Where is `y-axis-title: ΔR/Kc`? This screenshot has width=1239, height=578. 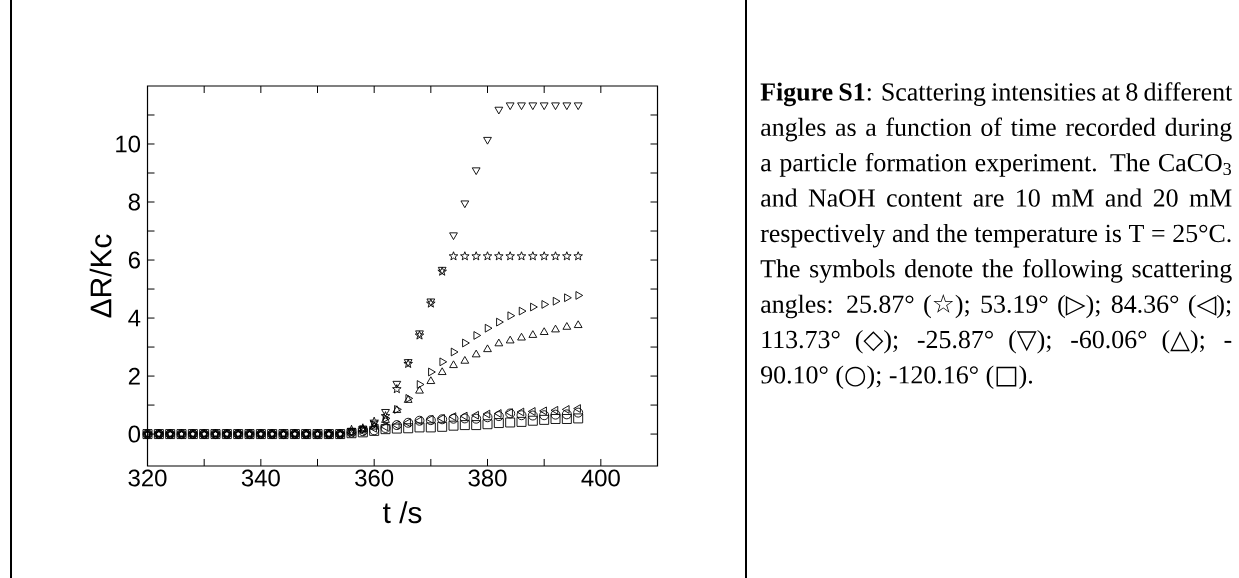
y-axis-title: ΔR/Kc is located at coordinates (100, 276).